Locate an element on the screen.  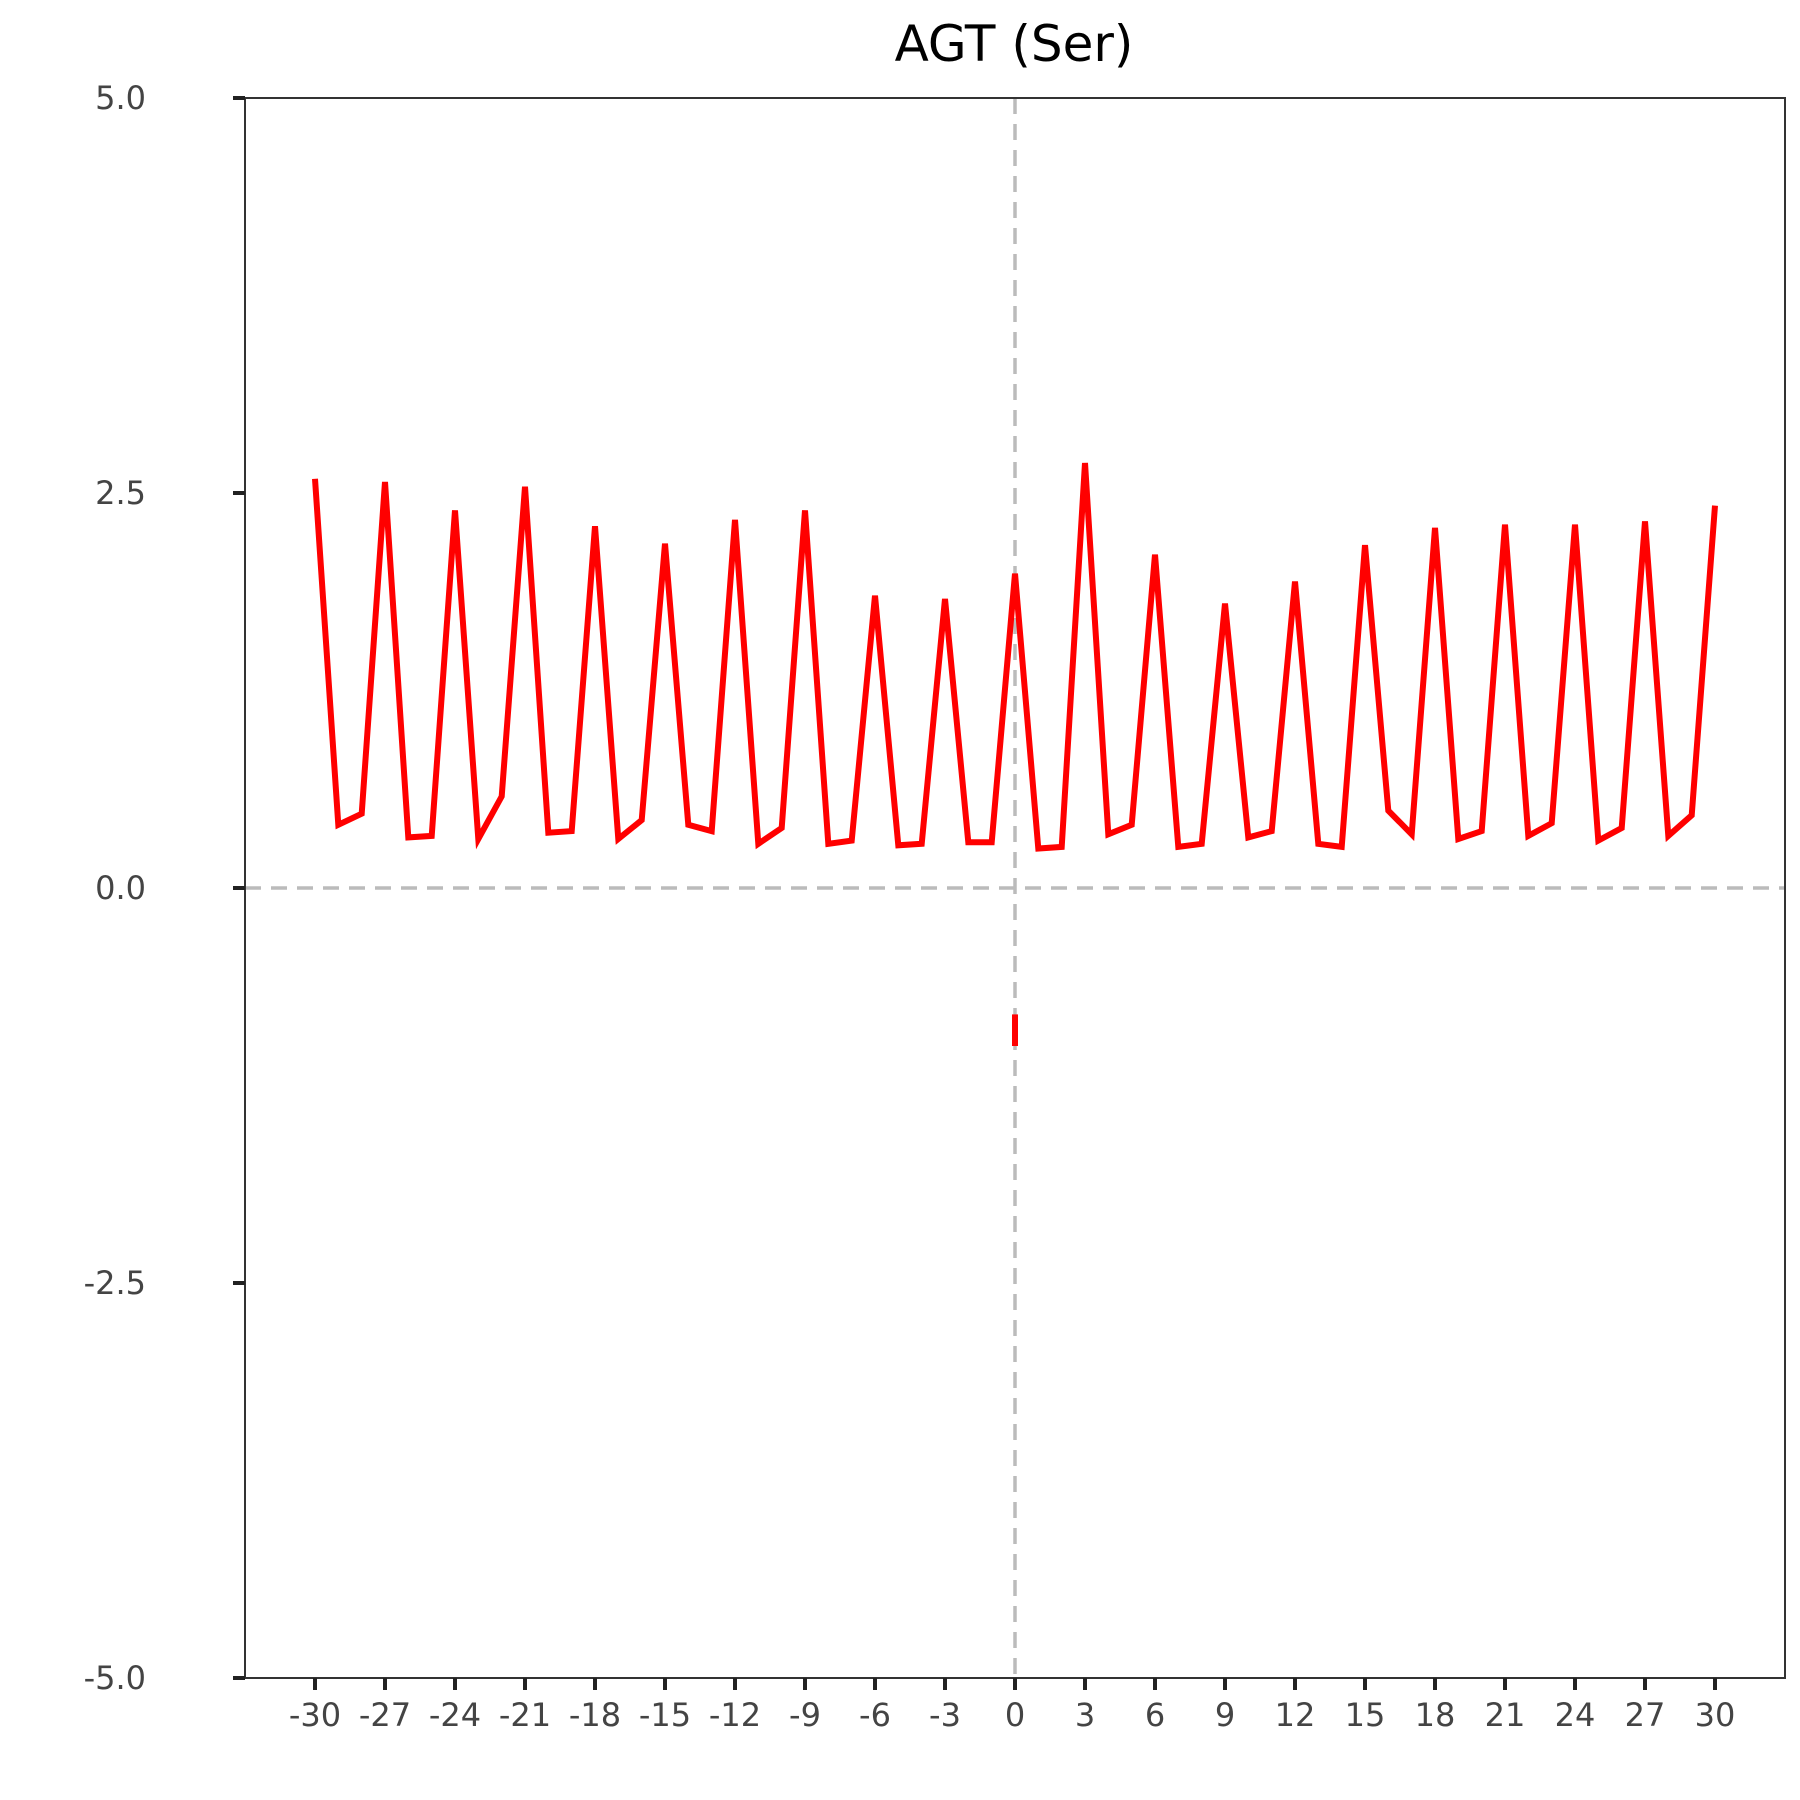
x-tick-label: 27 is located at coordinates (1645, 1715).